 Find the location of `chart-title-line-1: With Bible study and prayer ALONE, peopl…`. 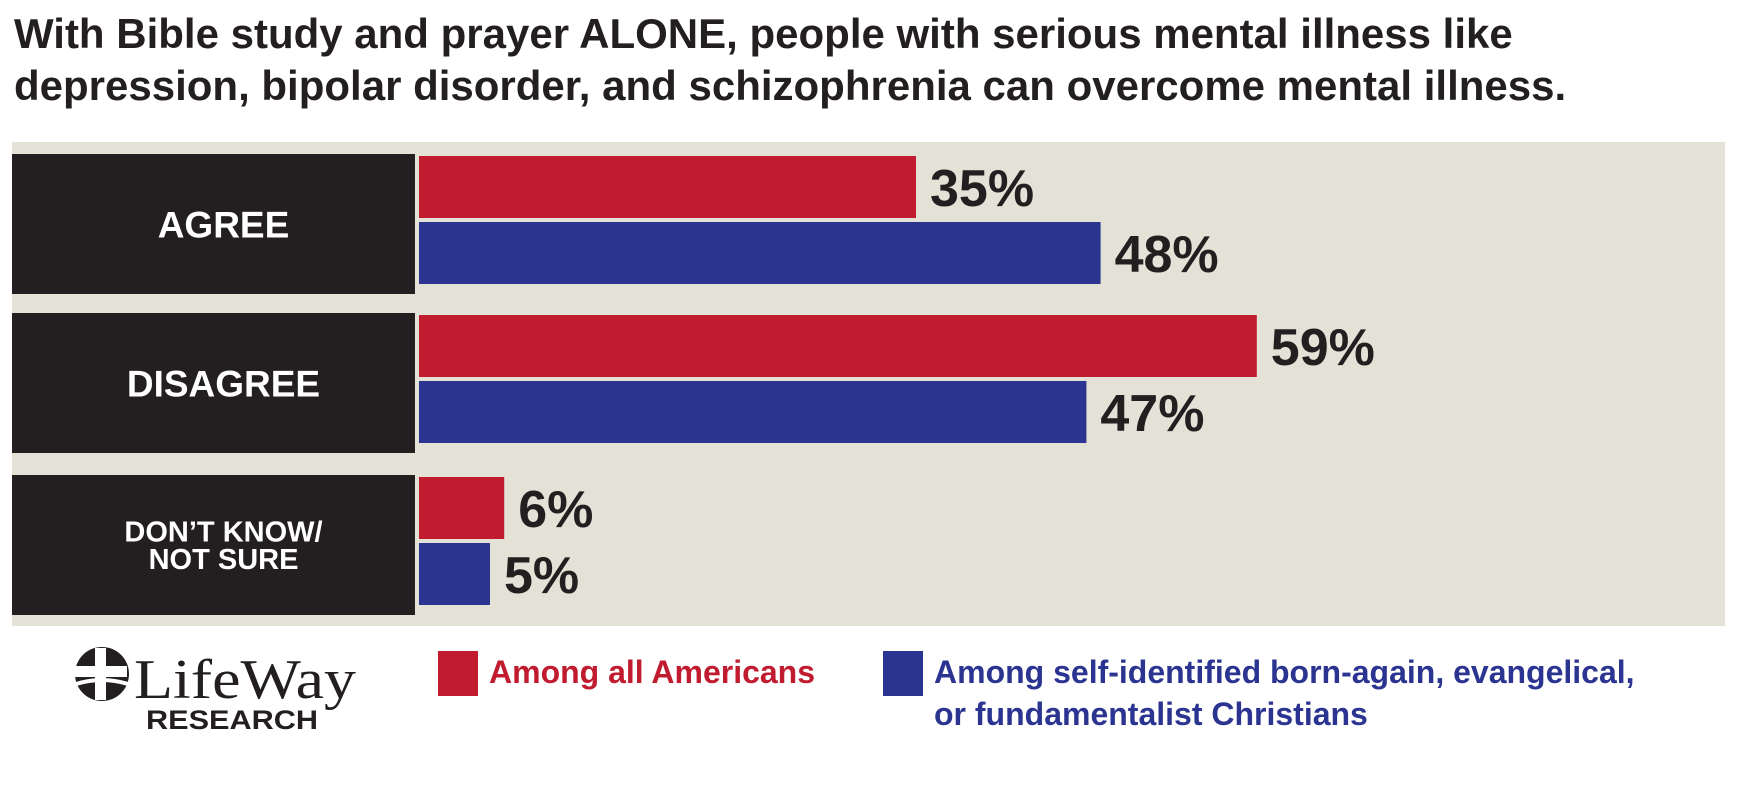

chart-title-line-1: With Bible study and prayer ALONE, peopl… is located at coordinates (763, 33).